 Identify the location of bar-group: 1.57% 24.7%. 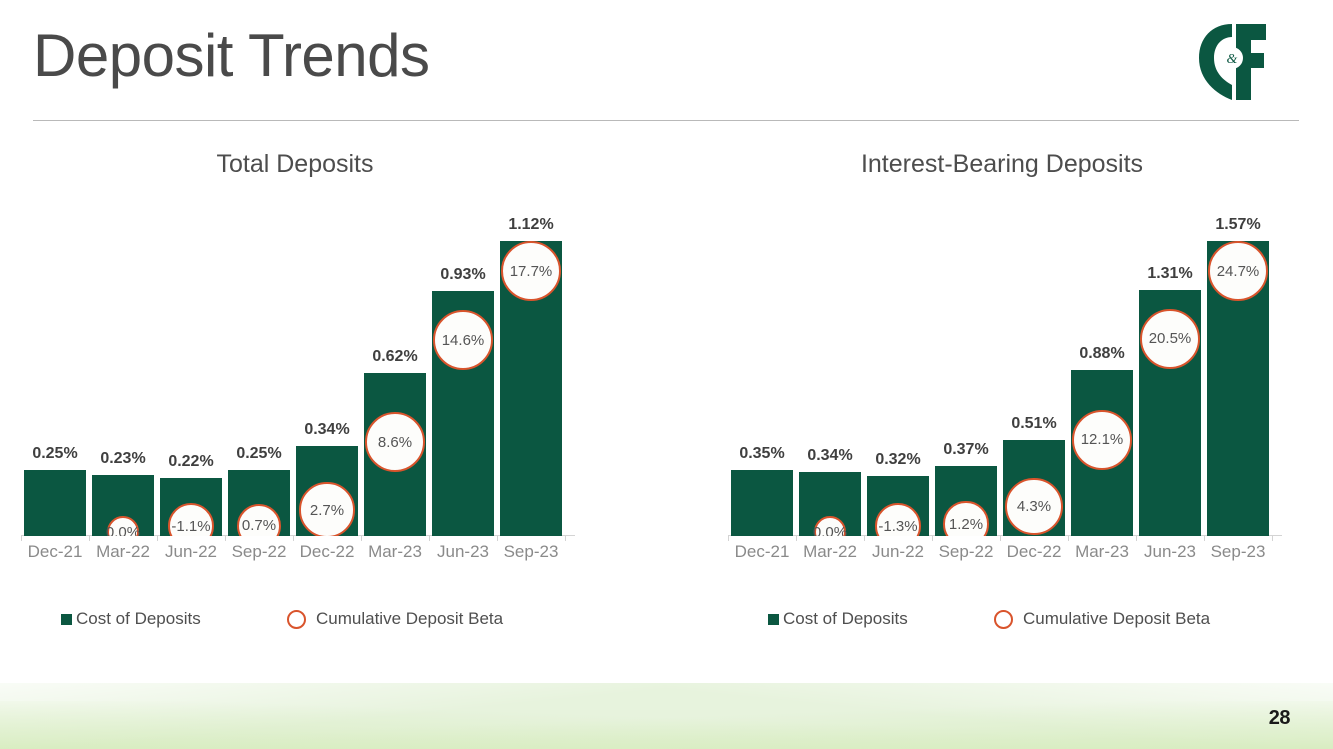
(1238, 362).